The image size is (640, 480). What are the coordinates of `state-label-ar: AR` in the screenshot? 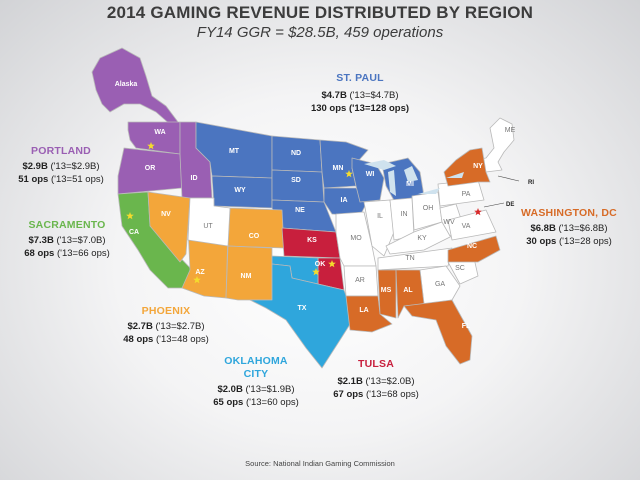 It's located at (360, 280).